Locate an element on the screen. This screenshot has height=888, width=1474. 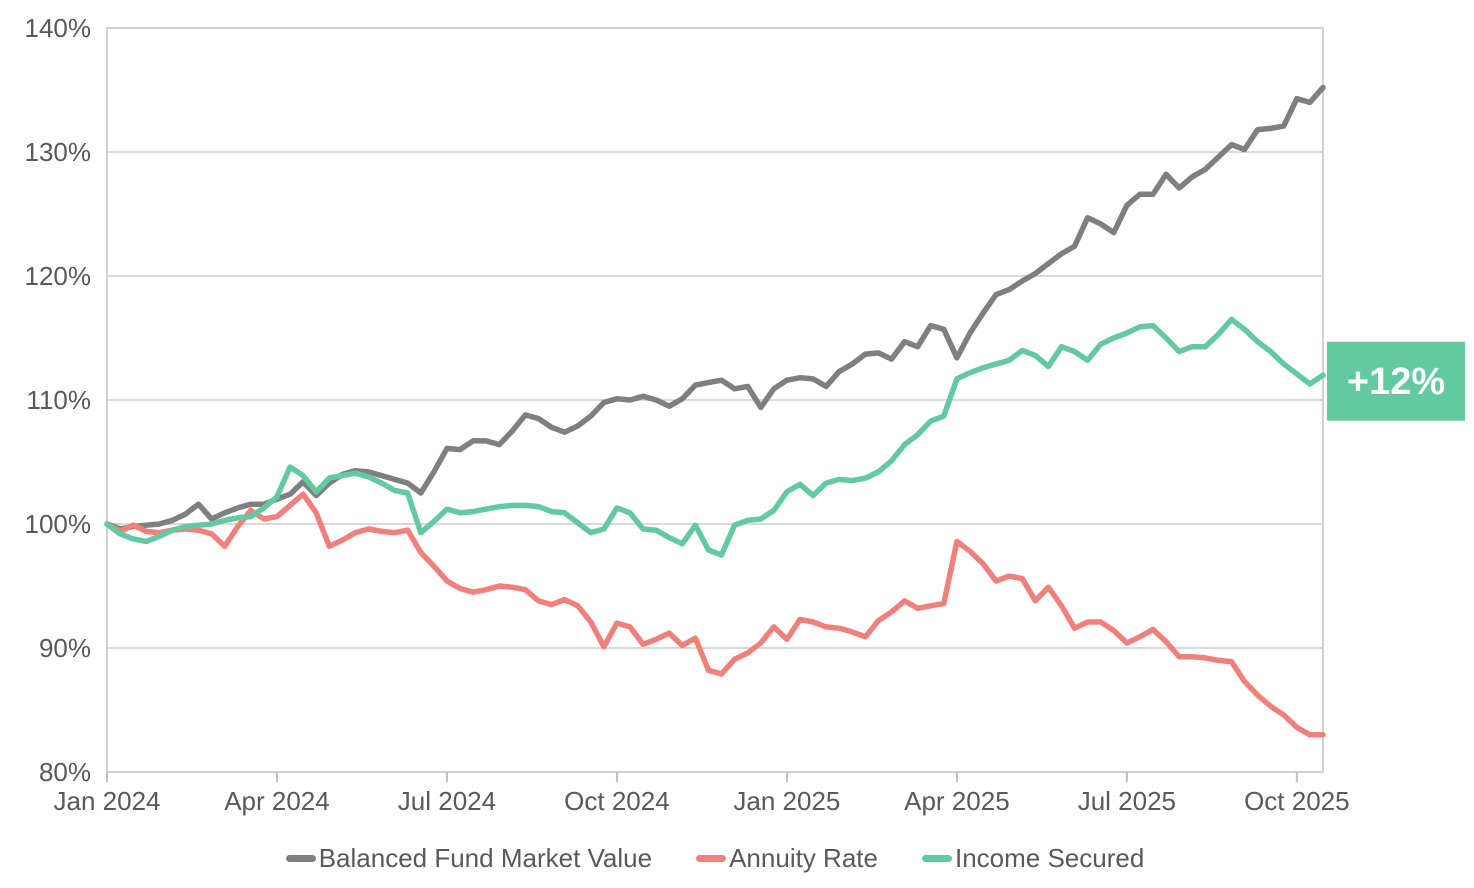
legend-label-1: Annuity Rate is located at coordinates (803, 857).